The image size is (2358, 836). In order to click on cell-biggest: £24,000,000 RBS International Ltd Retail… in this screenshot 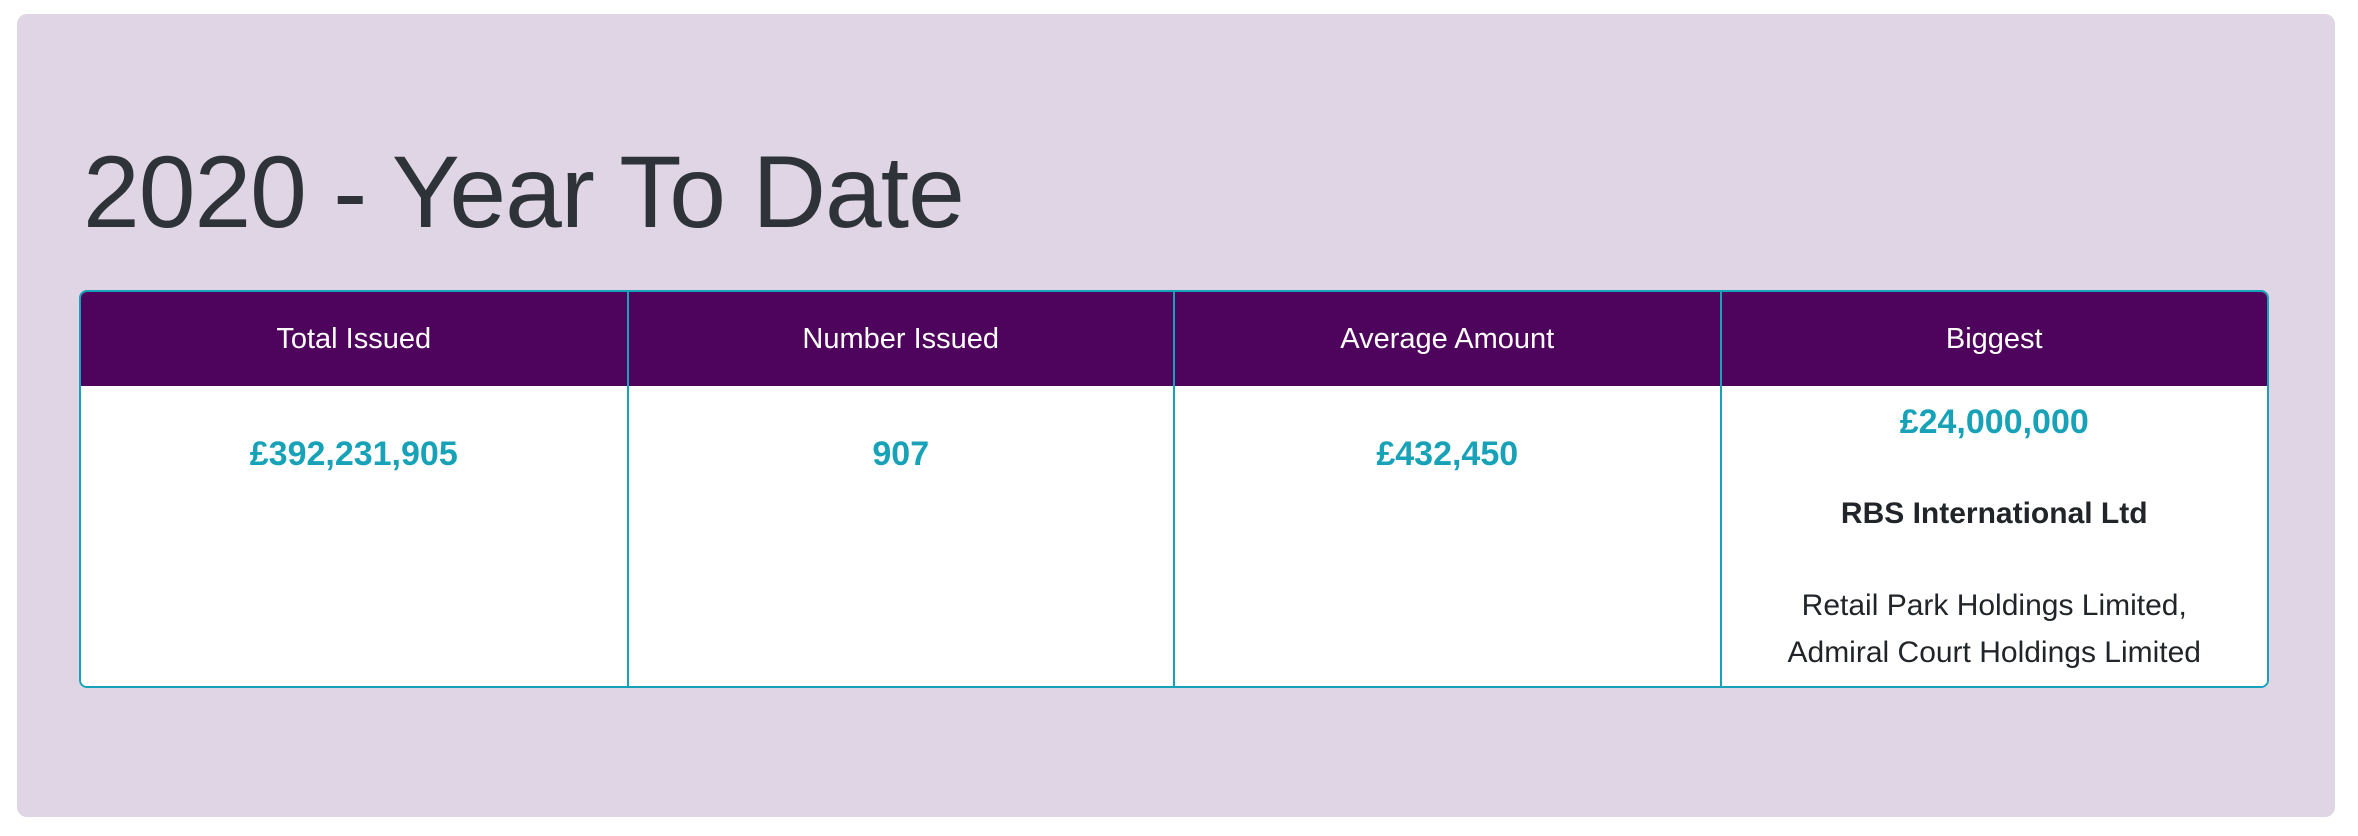, I will do `click(1993, 536)`.